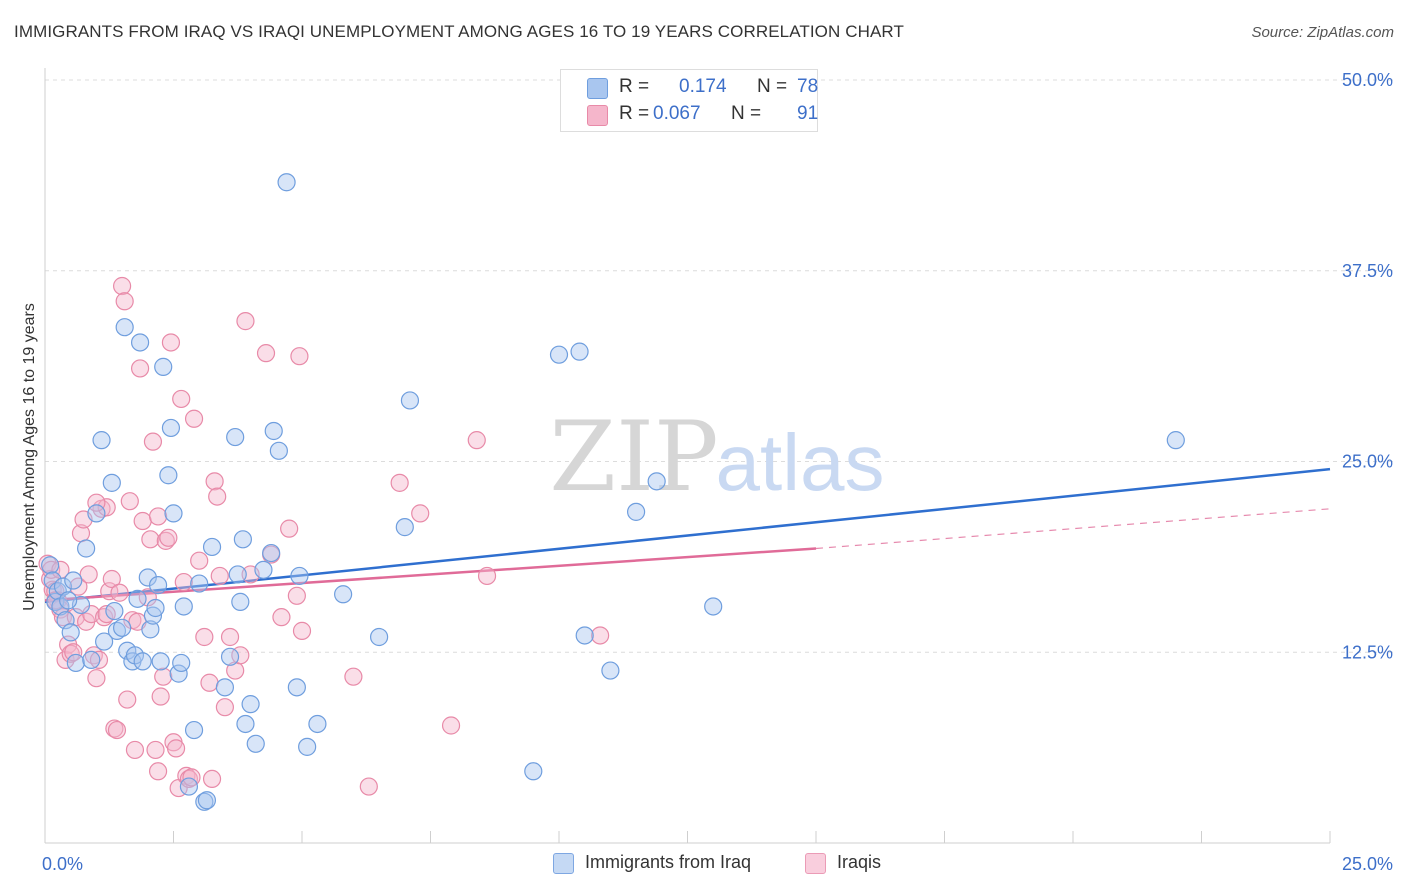 This screenshot has width=1406, height=892. Describe the element at coordinates (633, 457) in the screenshot. I see `watermark-zip: ZIP` at that location.